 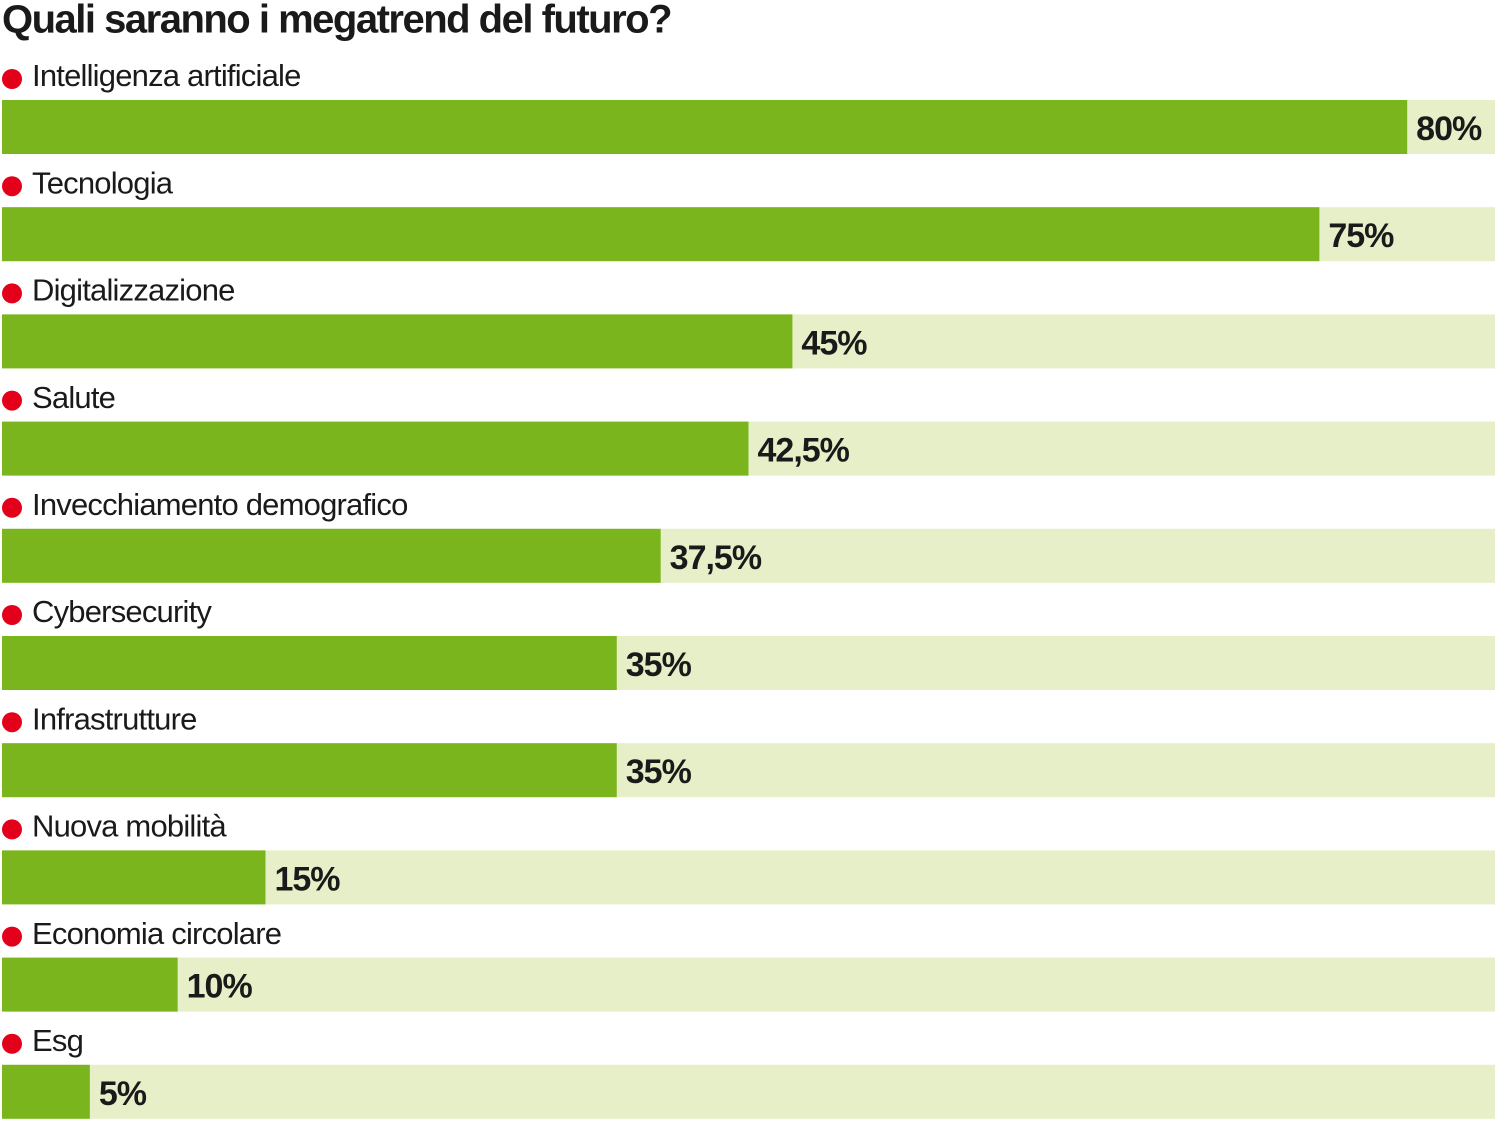 What do you see at coordinates (220, 504) in the screenshot?
I see `category-label: Invecchiamento demografico` at bounding box center [220, 504].